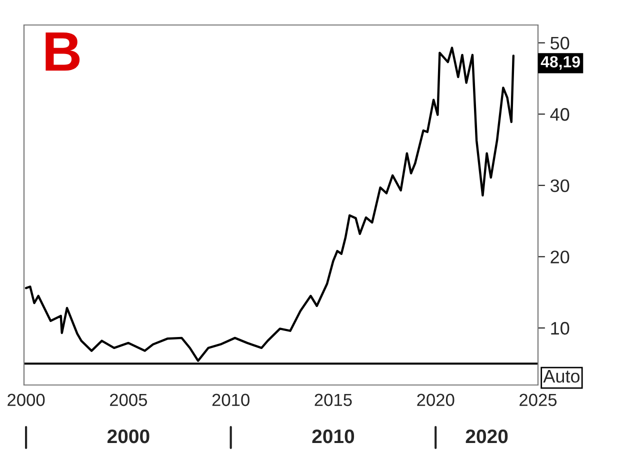 The height and width of the screenshot is (468, 622). I want to click on x-tick-label: 2025, so click(538, 400).